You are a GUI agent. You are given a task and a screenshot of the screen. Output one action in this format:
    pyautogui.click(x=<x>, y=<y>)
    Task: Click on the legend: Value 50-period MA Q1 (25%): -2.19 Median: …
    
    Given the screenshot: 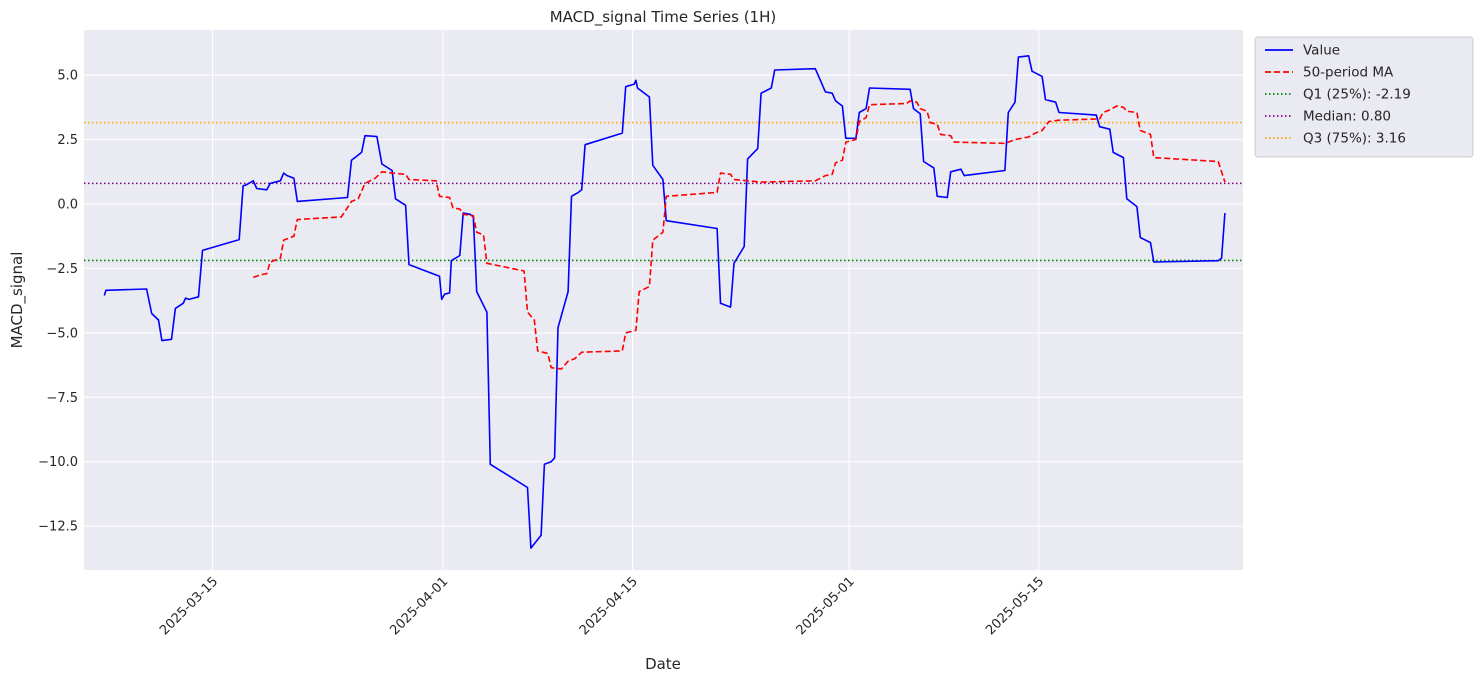 What is the action you would take?
    pyautogui.click(x=1364, y=97)
    